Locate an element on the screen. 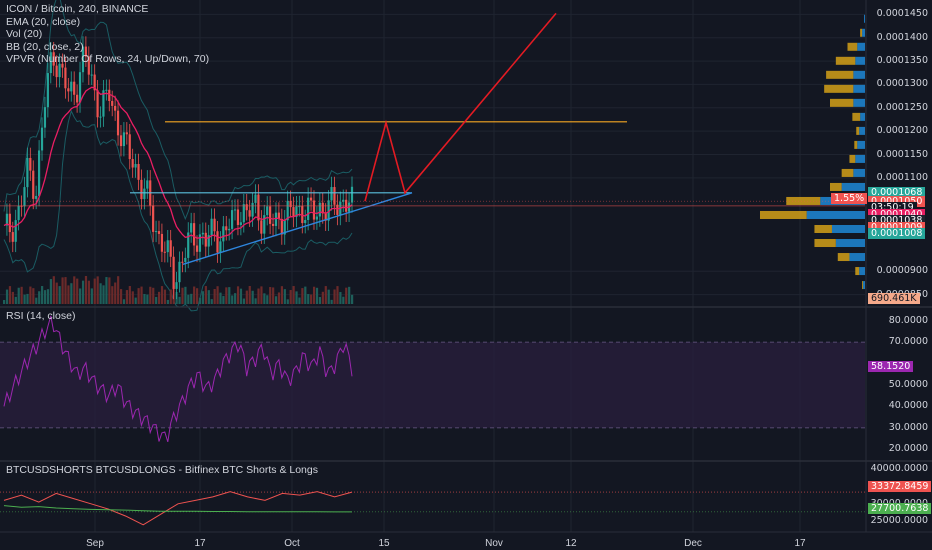  rsi-tick-label: 20.0000 is located at coordinates (908, 449).